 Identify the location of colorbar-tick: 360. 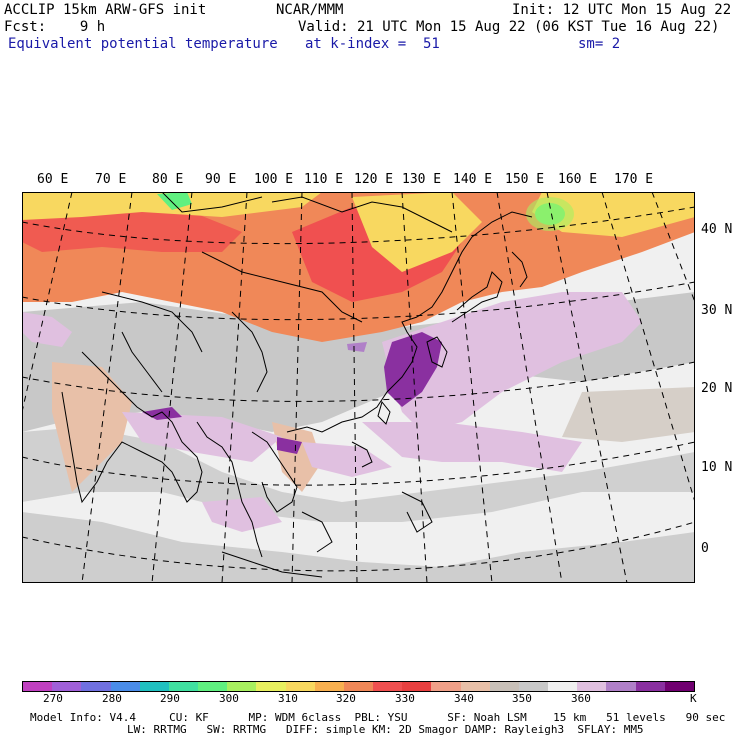
(581, 698).